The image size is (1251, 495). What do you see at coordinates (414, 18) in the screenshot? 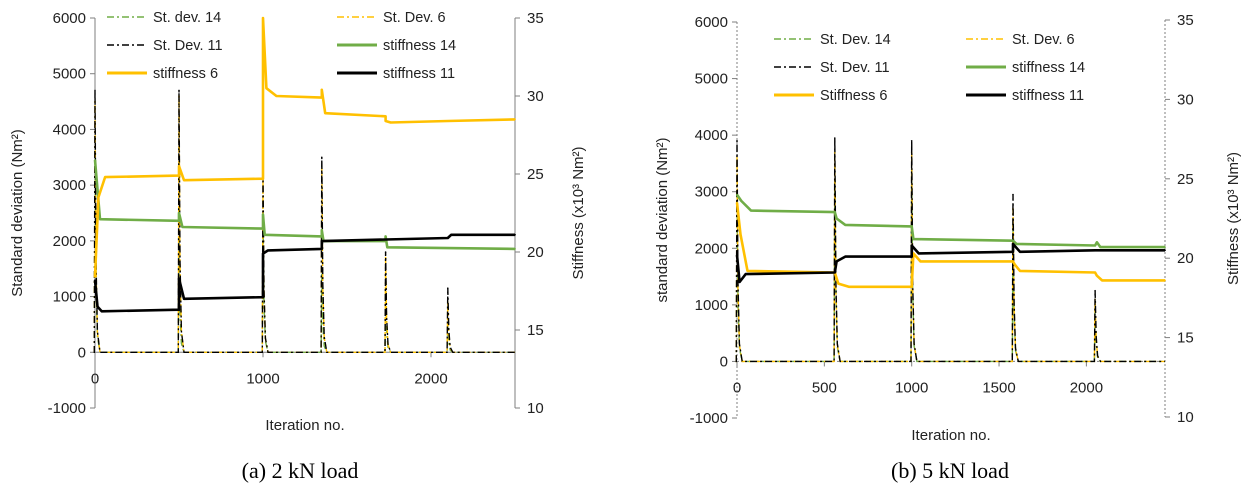
I see `legend-label: St. Dev. 6` at bounding box center [414, 18].